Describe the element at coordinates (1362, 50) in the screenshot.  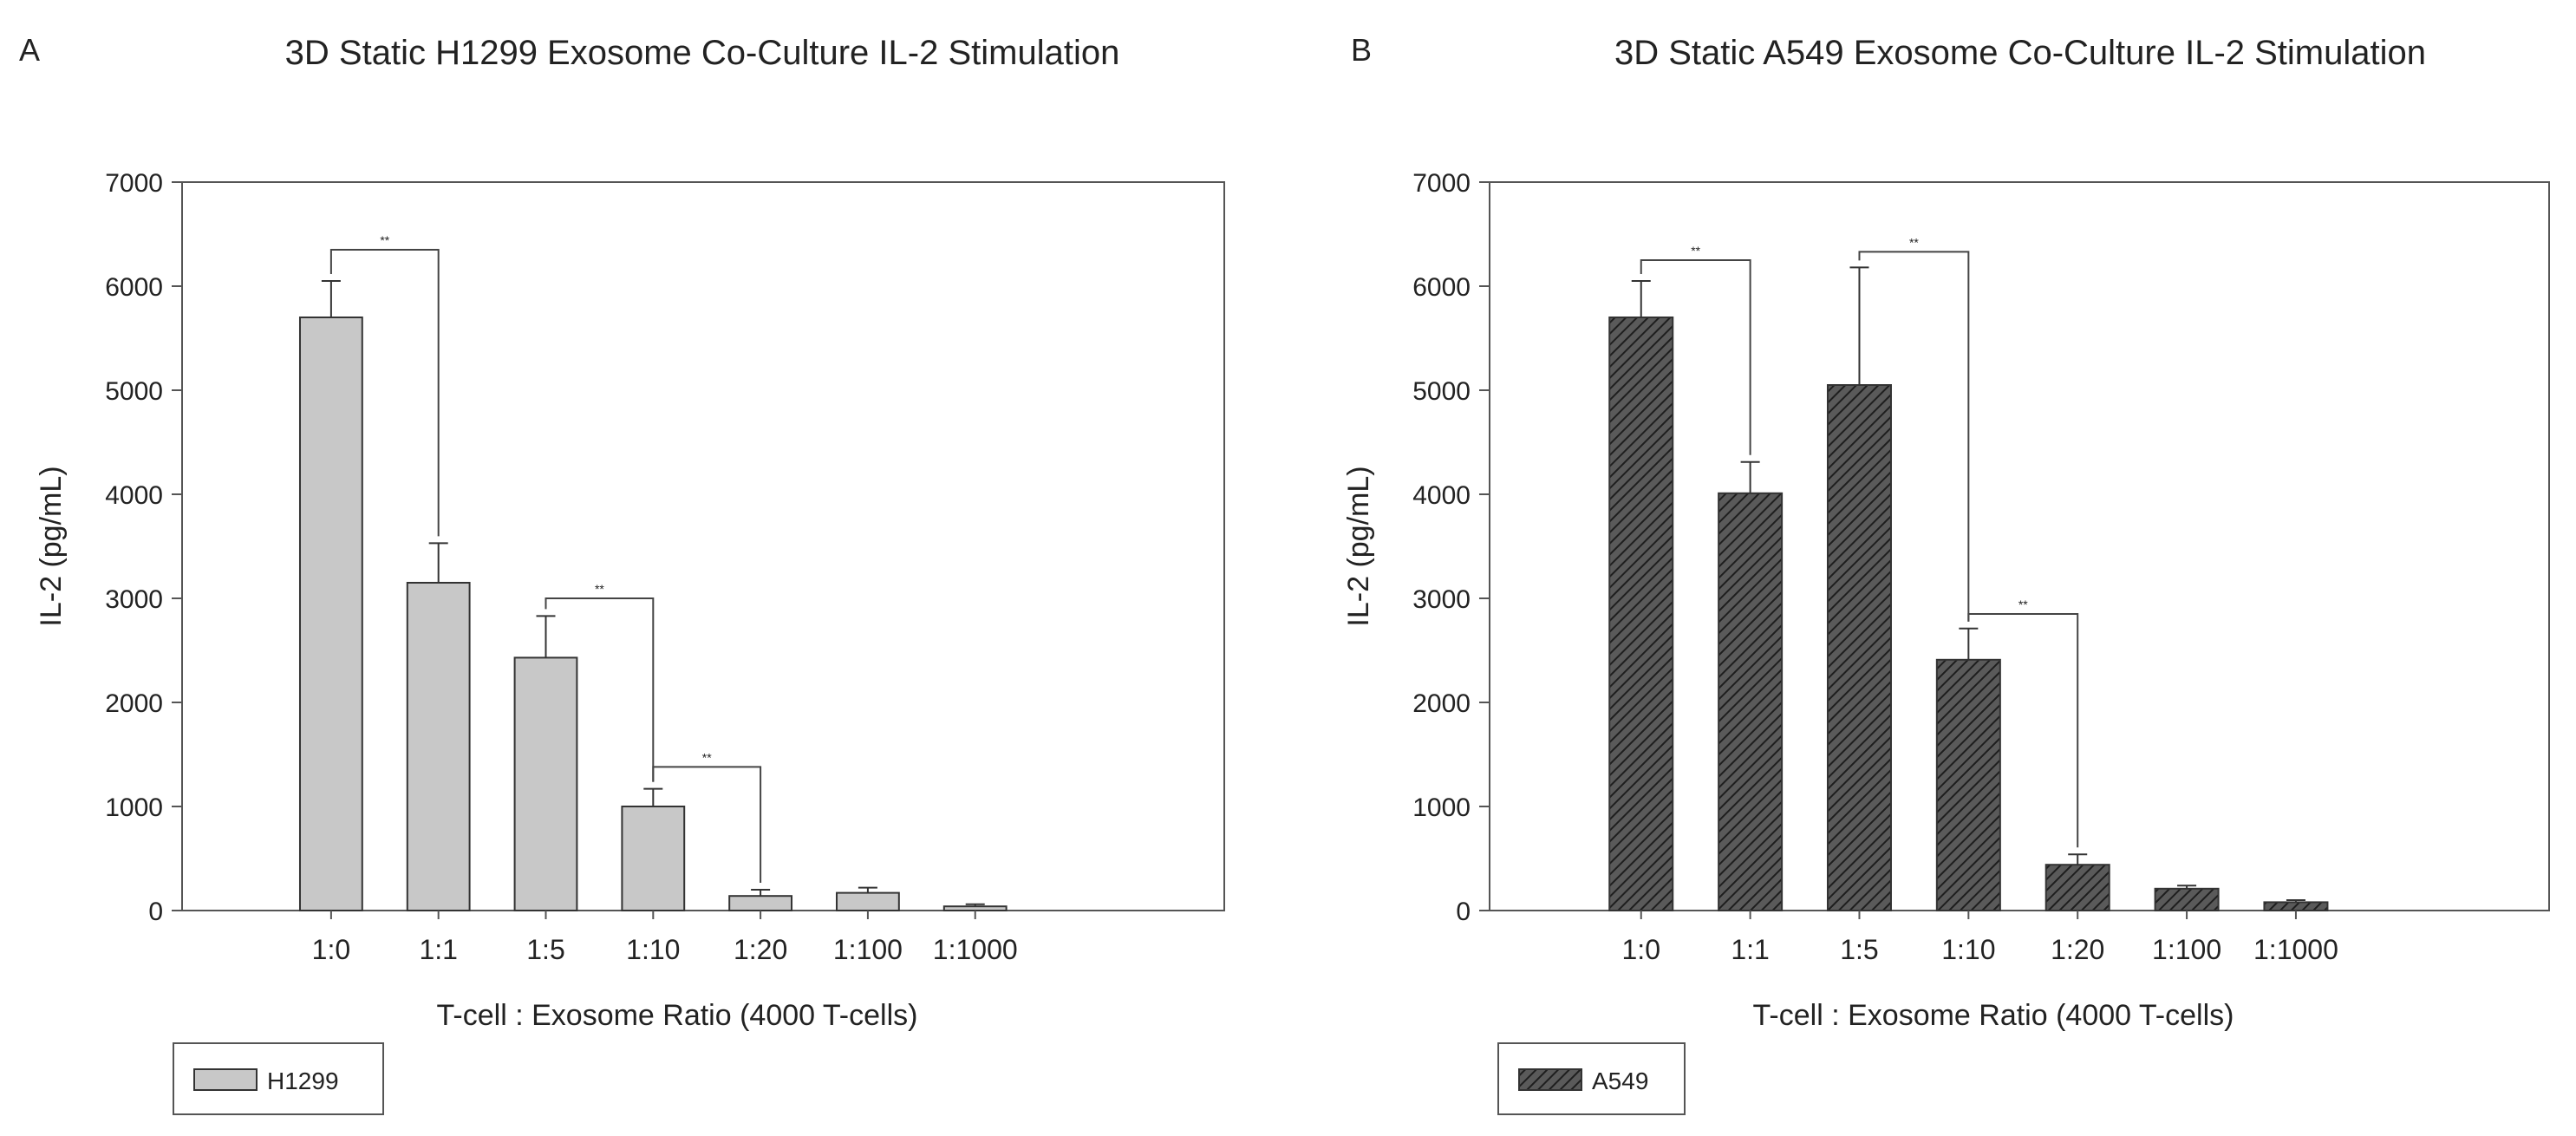
I see `panel-label: B` at that location.